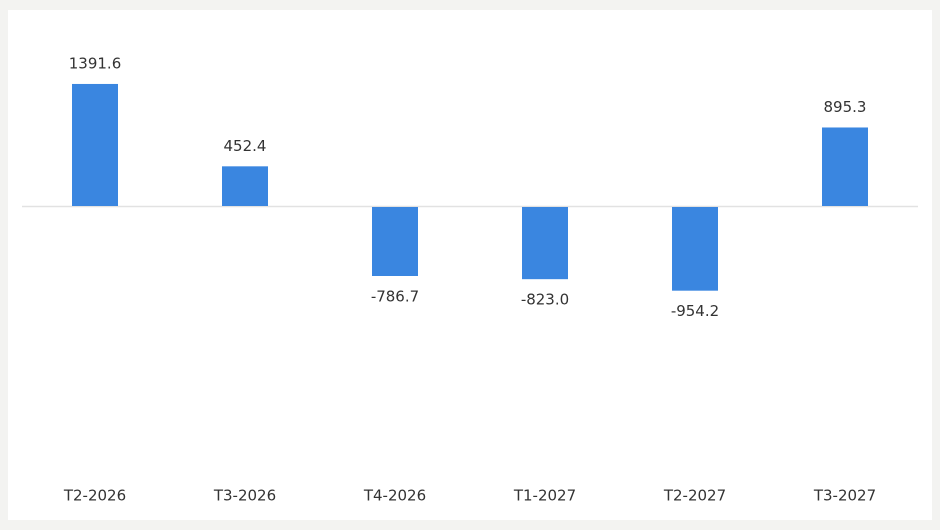 The image size is (940, 530). I want to click on x-tick-label: T2-2027, so click(694, 496).